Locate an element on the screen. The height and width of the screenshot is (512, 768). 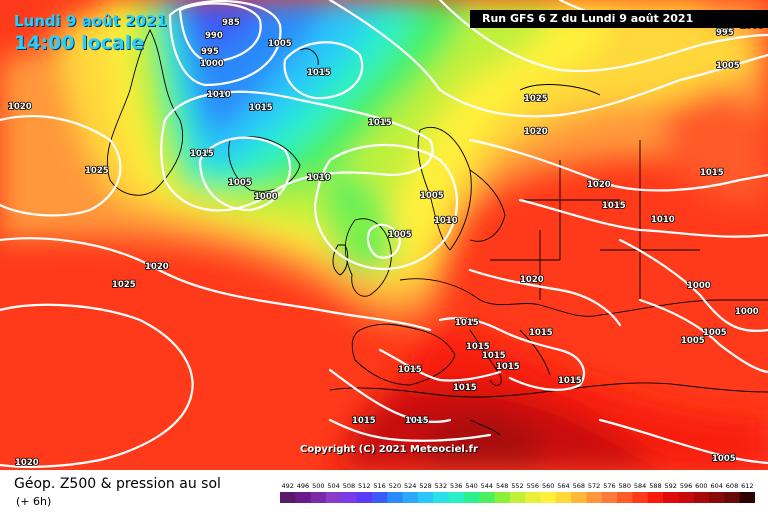
map-title: Géop. Z500 & pression au sol is located at coordinates (117, 484).